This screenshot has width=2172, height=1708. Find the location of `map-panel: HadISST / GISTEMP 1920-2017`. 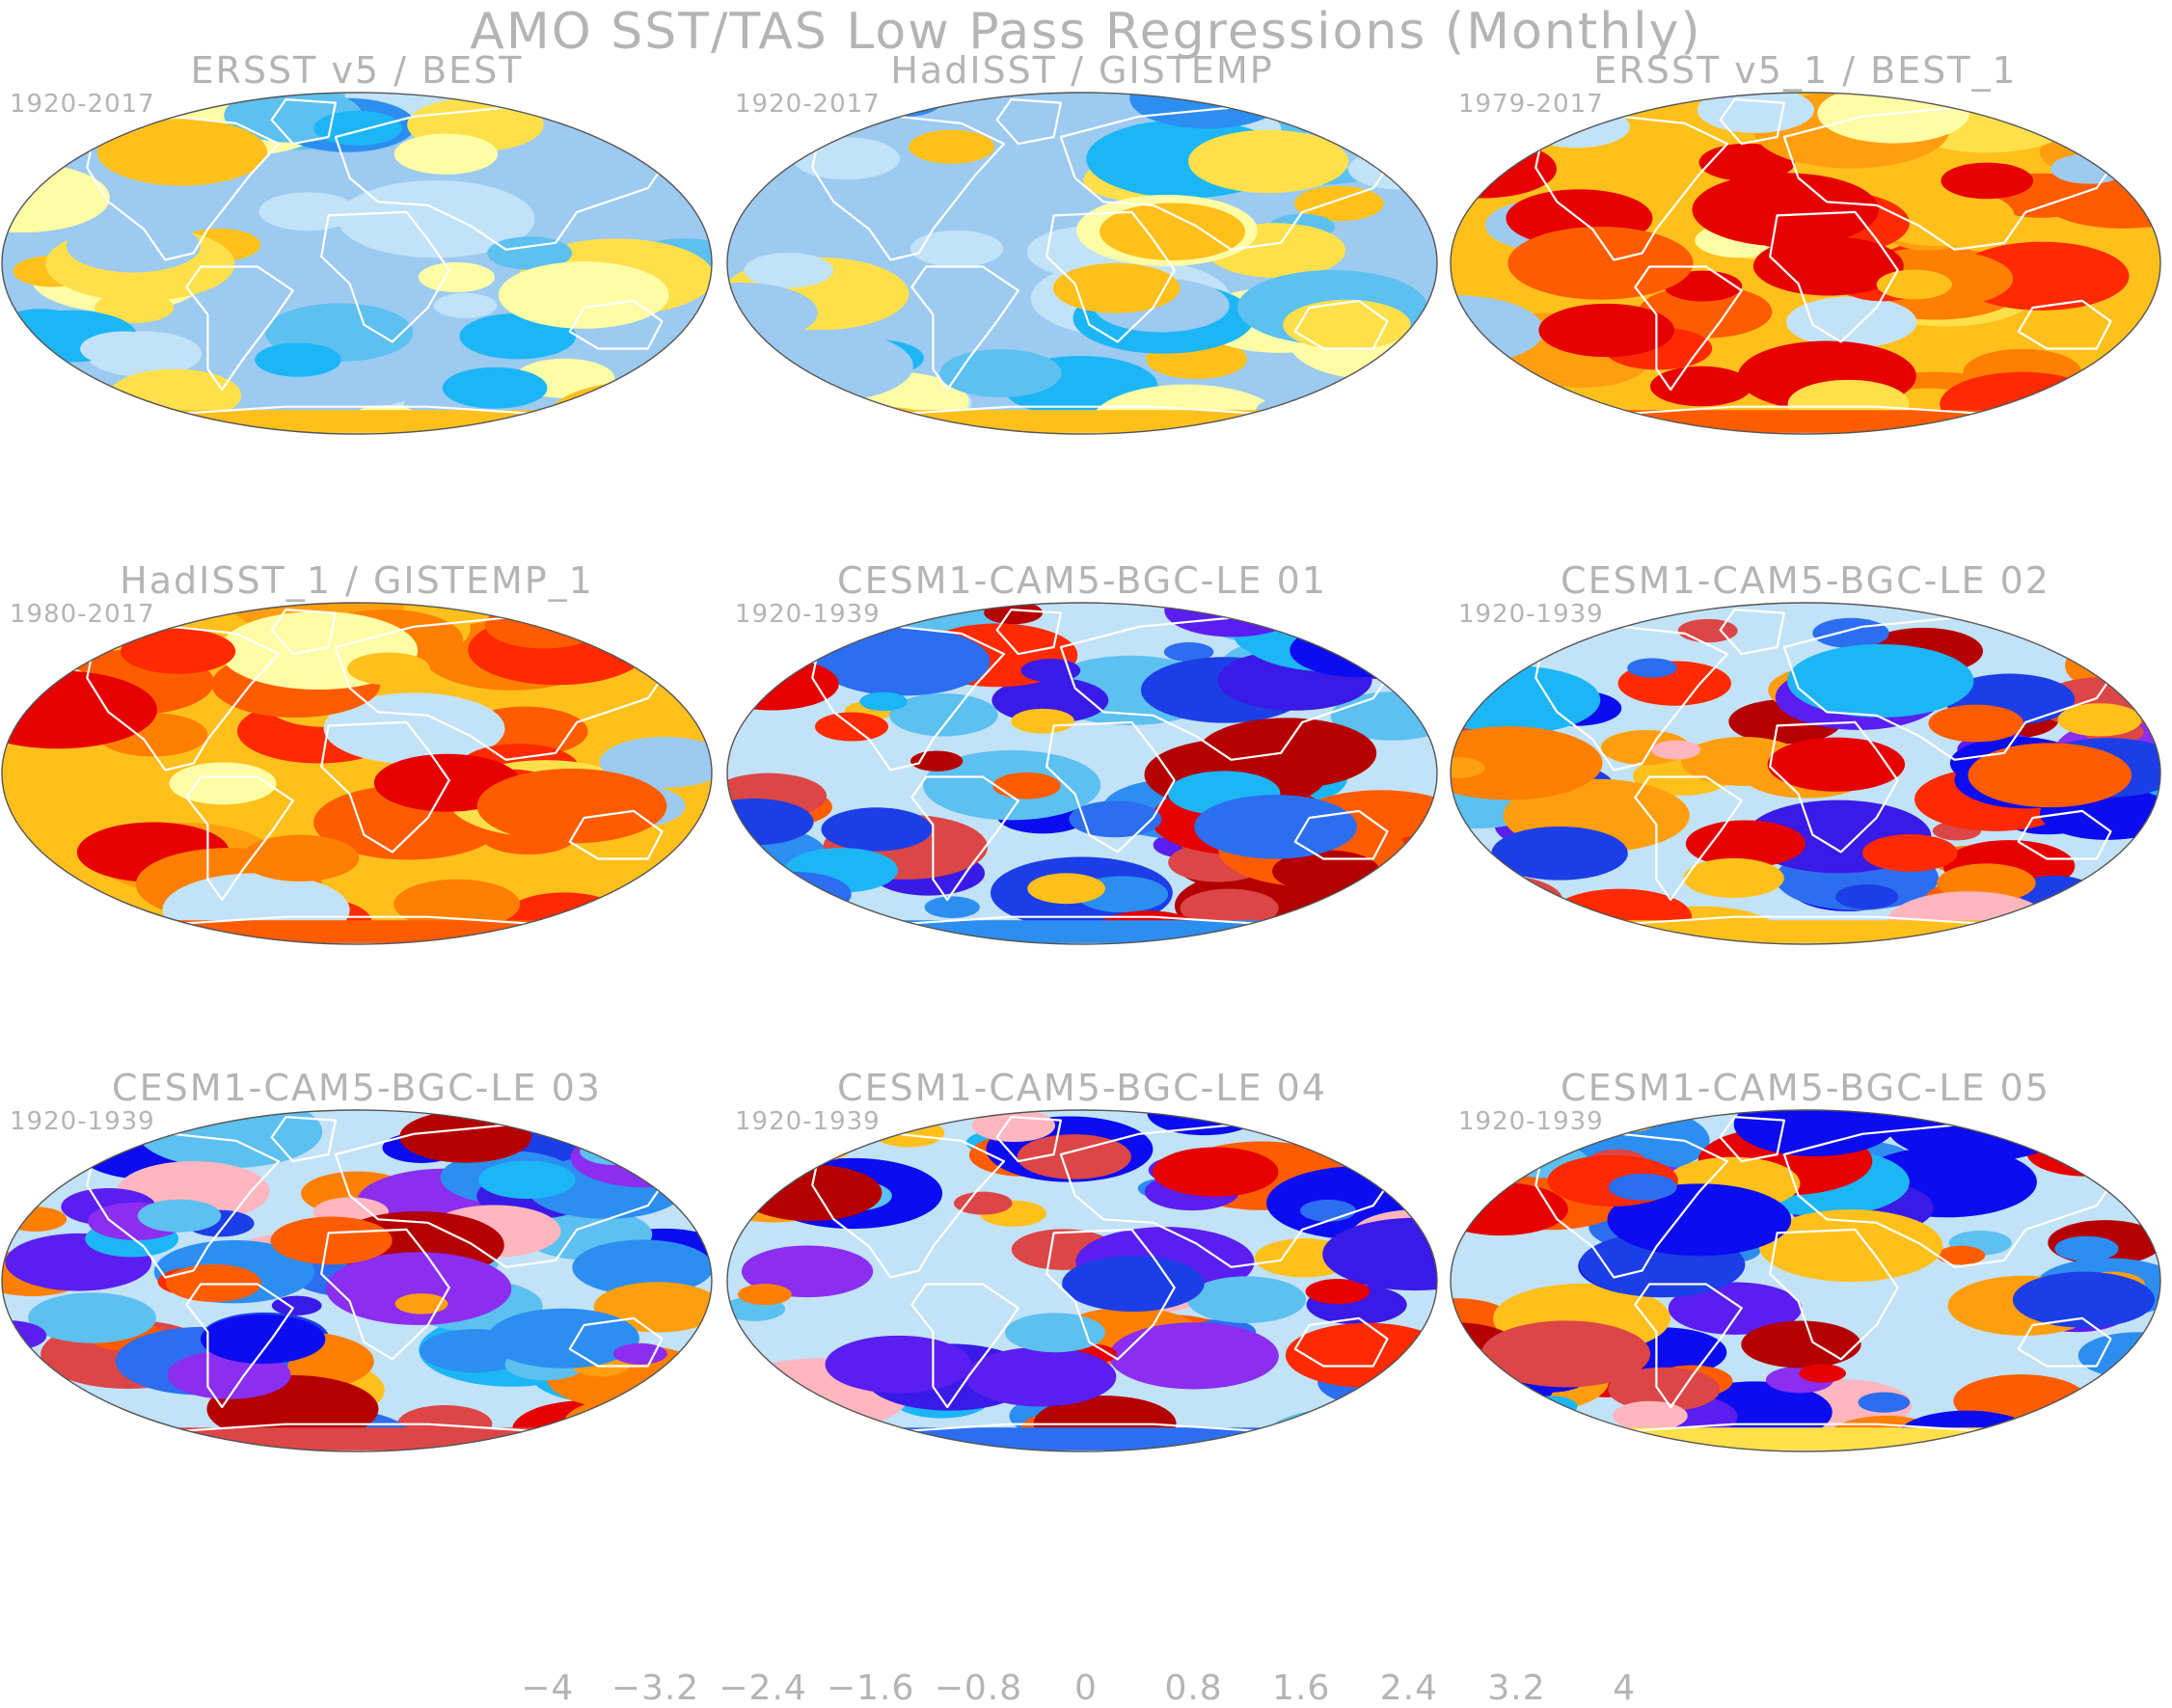

map-panel: HadISST / GISTEMP 1920-2017 is located at coordinates (1082, 242).